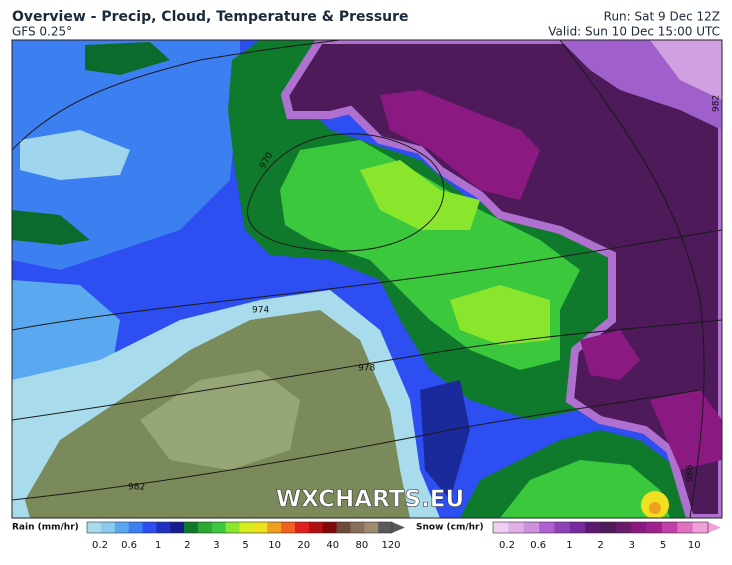 The width and height of the screenshot is (732, 565). Describe the element at coordinates (634, 32) in the screenshot. I see `valid-time: Valid: Sun 10 Dec 15:00 UTC` at that location.